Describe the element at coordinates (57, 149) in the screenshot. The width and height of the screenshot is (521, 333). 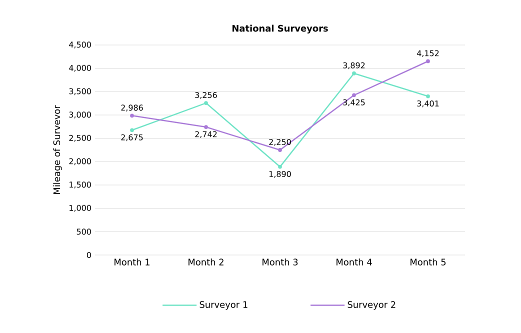
I see `y-axis-title: Mileage of Survevor` at that location.